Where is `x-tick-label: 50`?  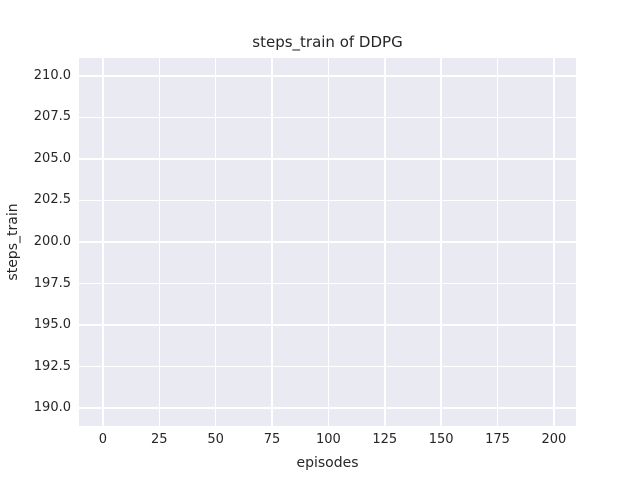 x-tick-label: 50 is located at coordinates (215, 439).